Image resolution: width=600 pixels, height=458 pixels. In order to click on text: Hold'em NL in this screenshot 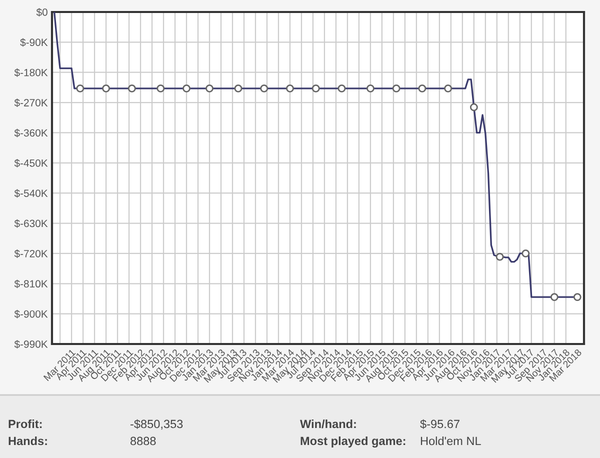, I will do `click(450, 441)`.